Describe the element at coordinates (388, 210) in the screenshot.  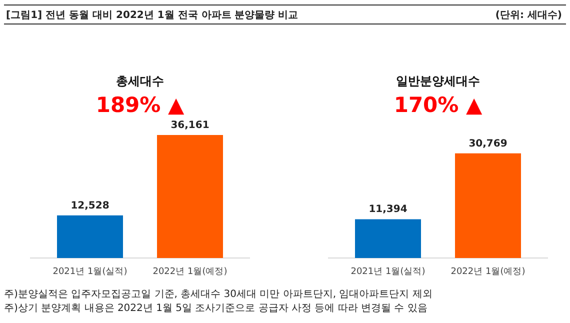
I see `data-label: 11,394` at that location.